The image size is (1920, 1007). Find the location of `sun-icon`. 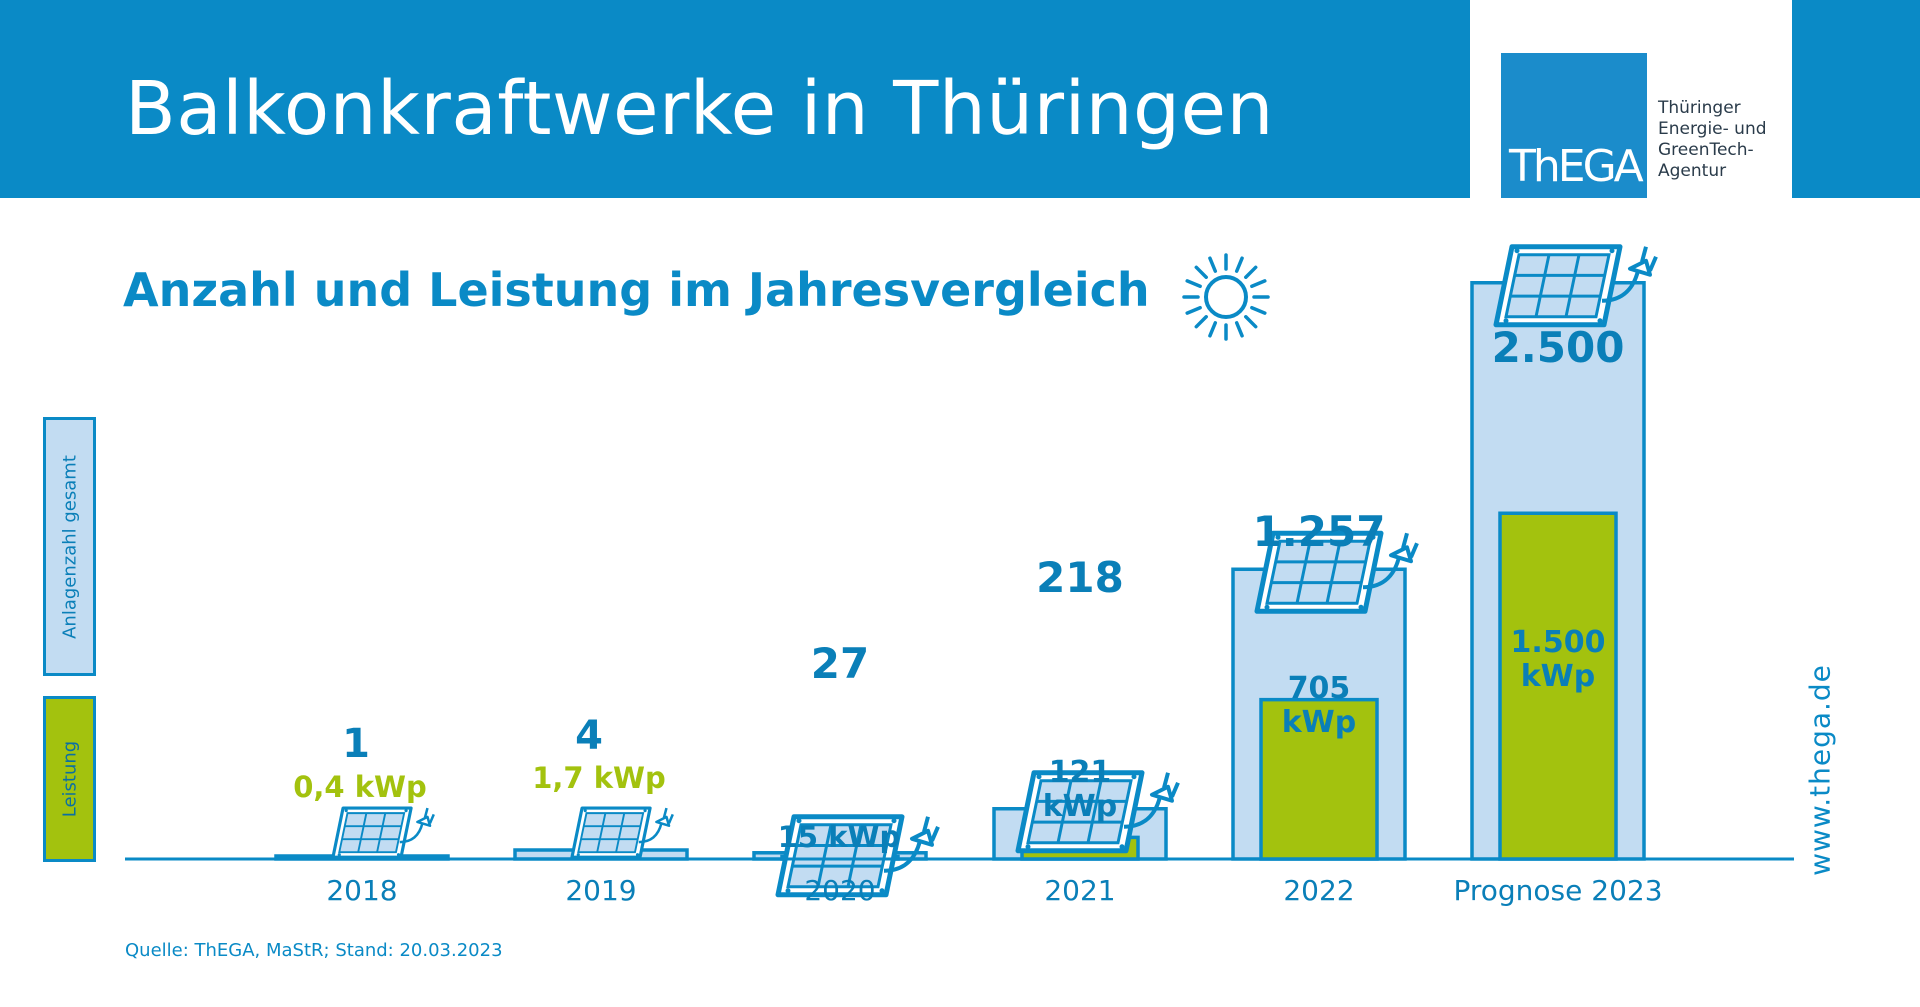

sun-icon is located at coordinates (1226, 297).